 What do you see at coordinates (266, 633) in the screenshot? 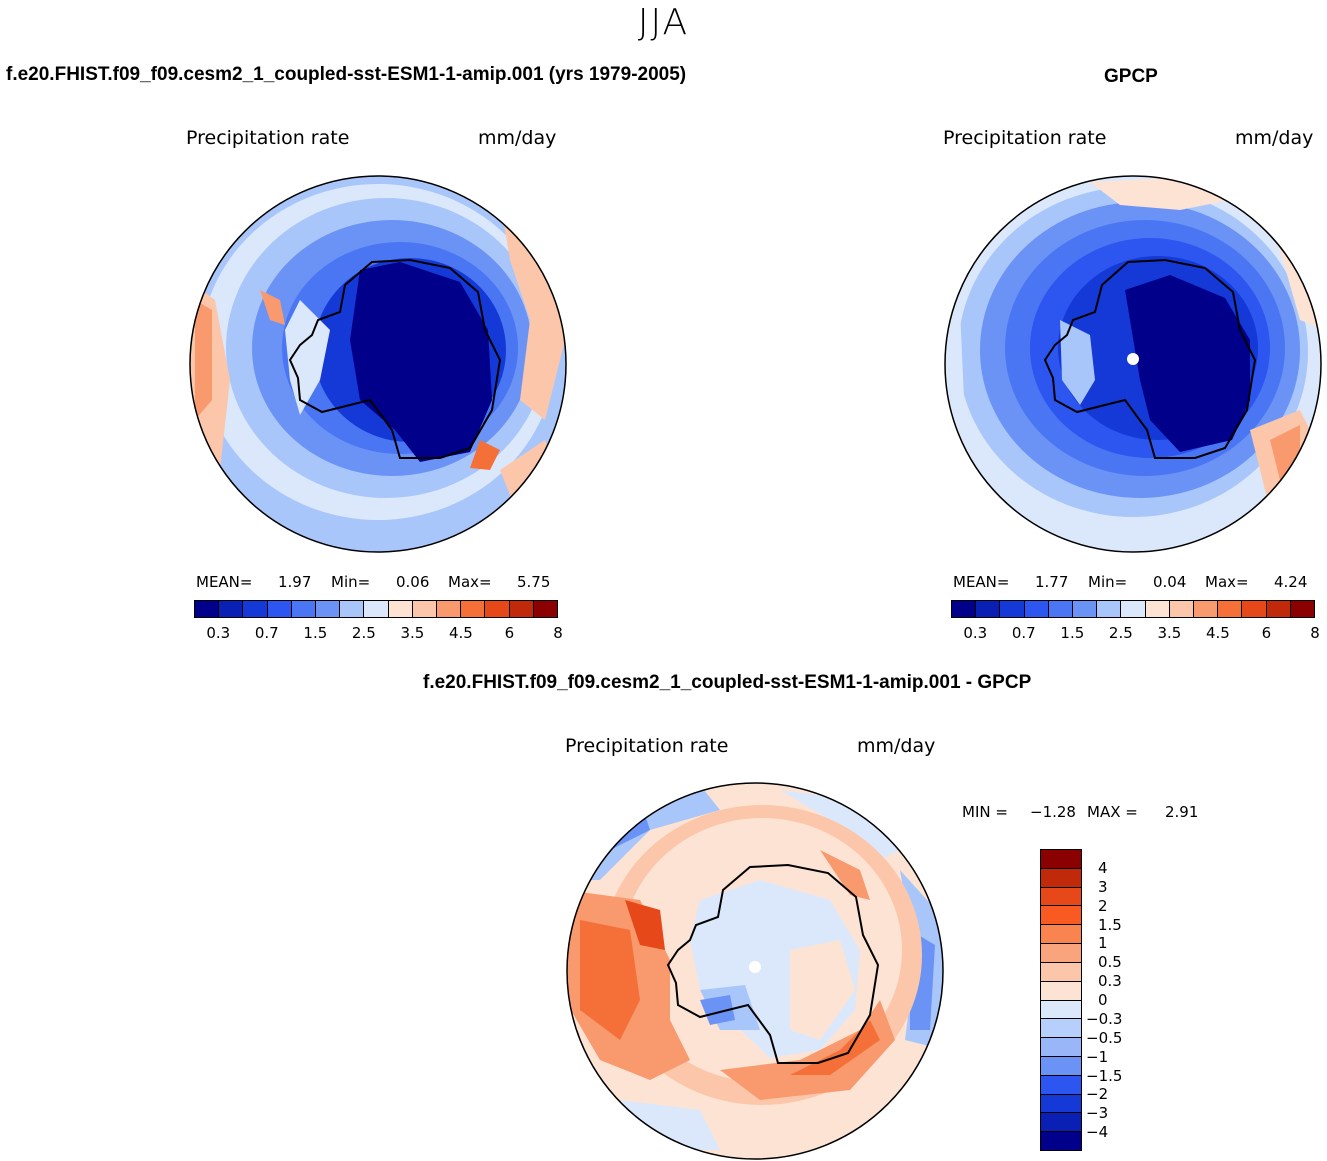
I see `model-colorbar-tick-label: 0.7` at bounding box center [266, 633].